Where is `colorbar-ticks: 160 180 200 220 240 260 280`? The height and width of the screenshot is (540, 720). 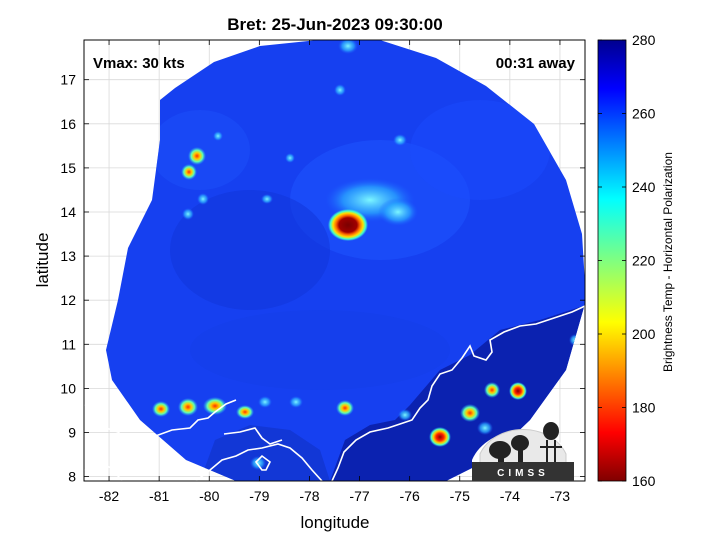 colorbar-ticks: 160 180 200 220 240 260 280 is located at coordinates (627, 260).